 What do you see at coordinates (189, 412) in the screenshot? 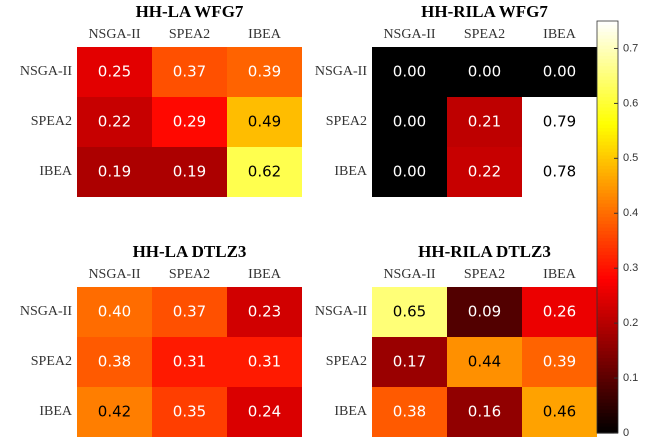
I see `cell-label: 0.35` at bounding box center [189, 412].